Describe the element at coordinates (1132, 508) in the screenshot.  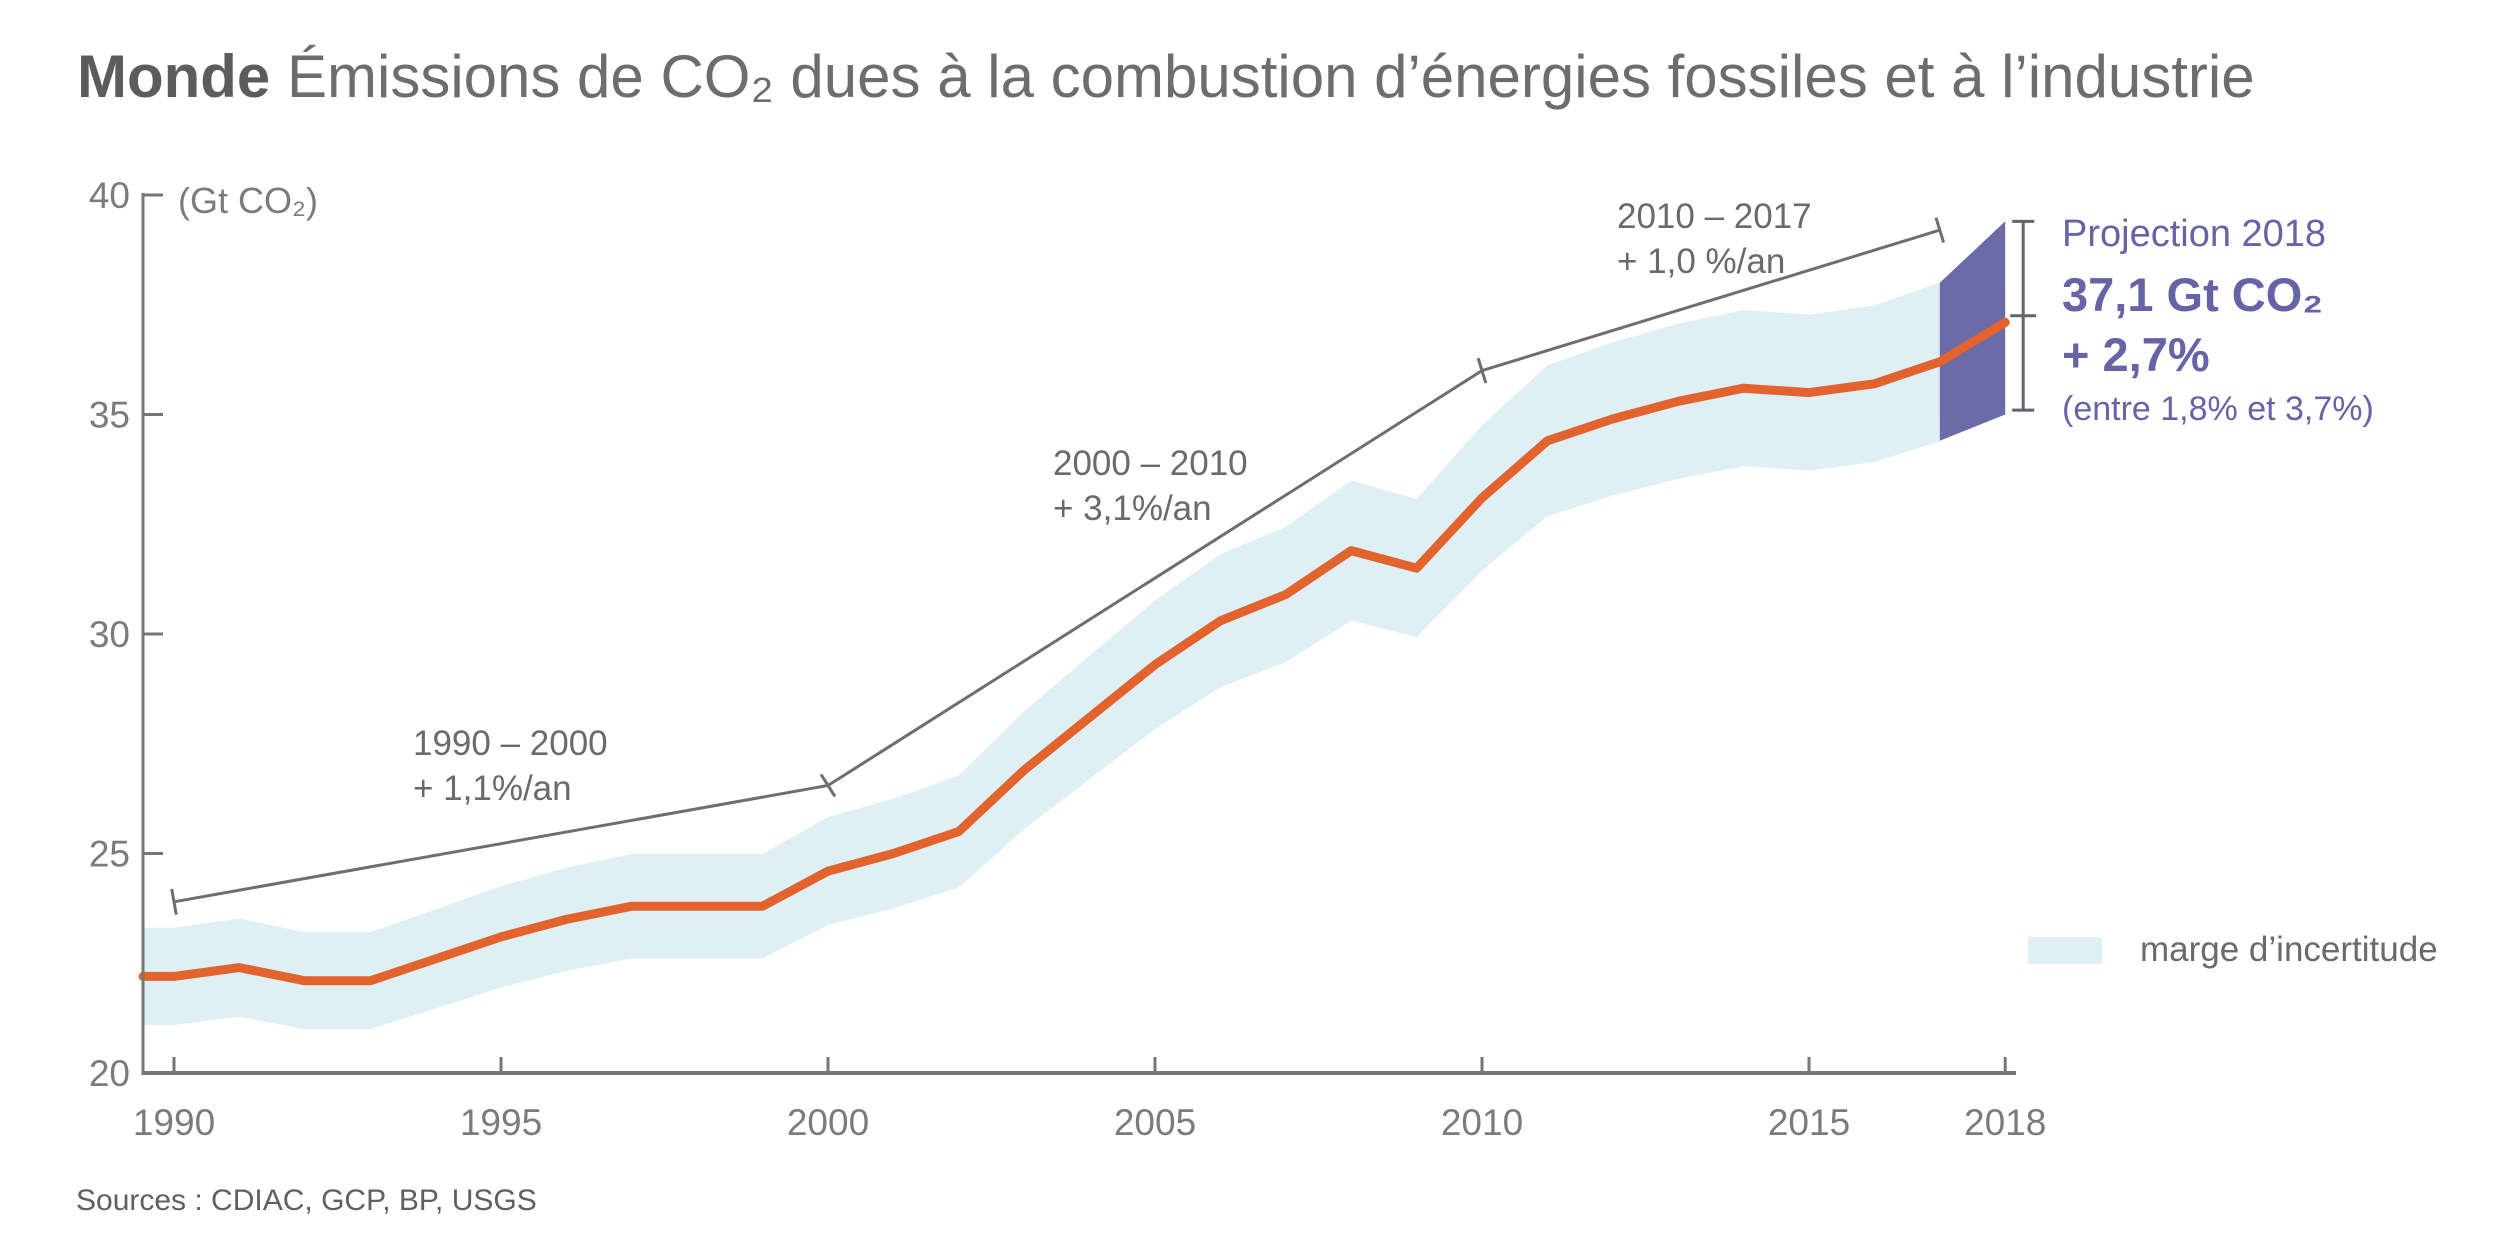
I see `annotation-rate: + 3,1%/an` at that location.